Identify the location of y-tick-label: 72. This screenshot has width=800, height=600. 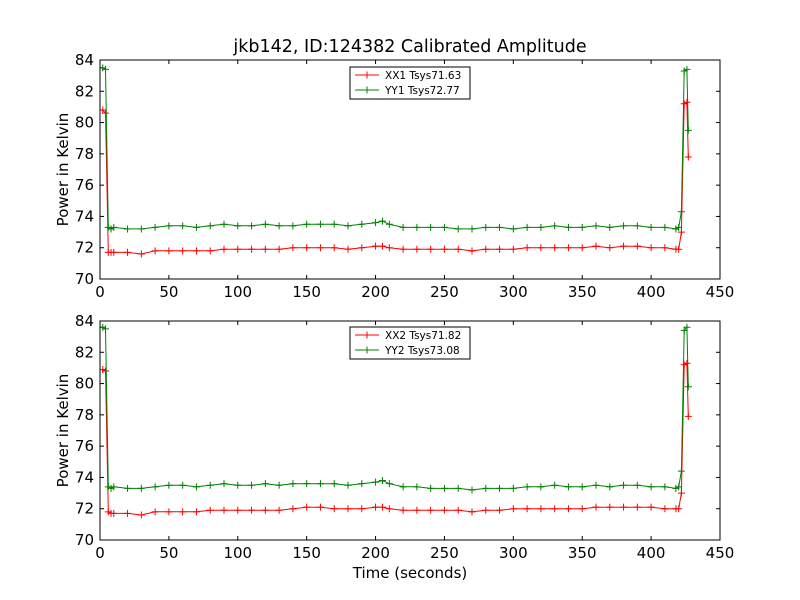
(84, 248).